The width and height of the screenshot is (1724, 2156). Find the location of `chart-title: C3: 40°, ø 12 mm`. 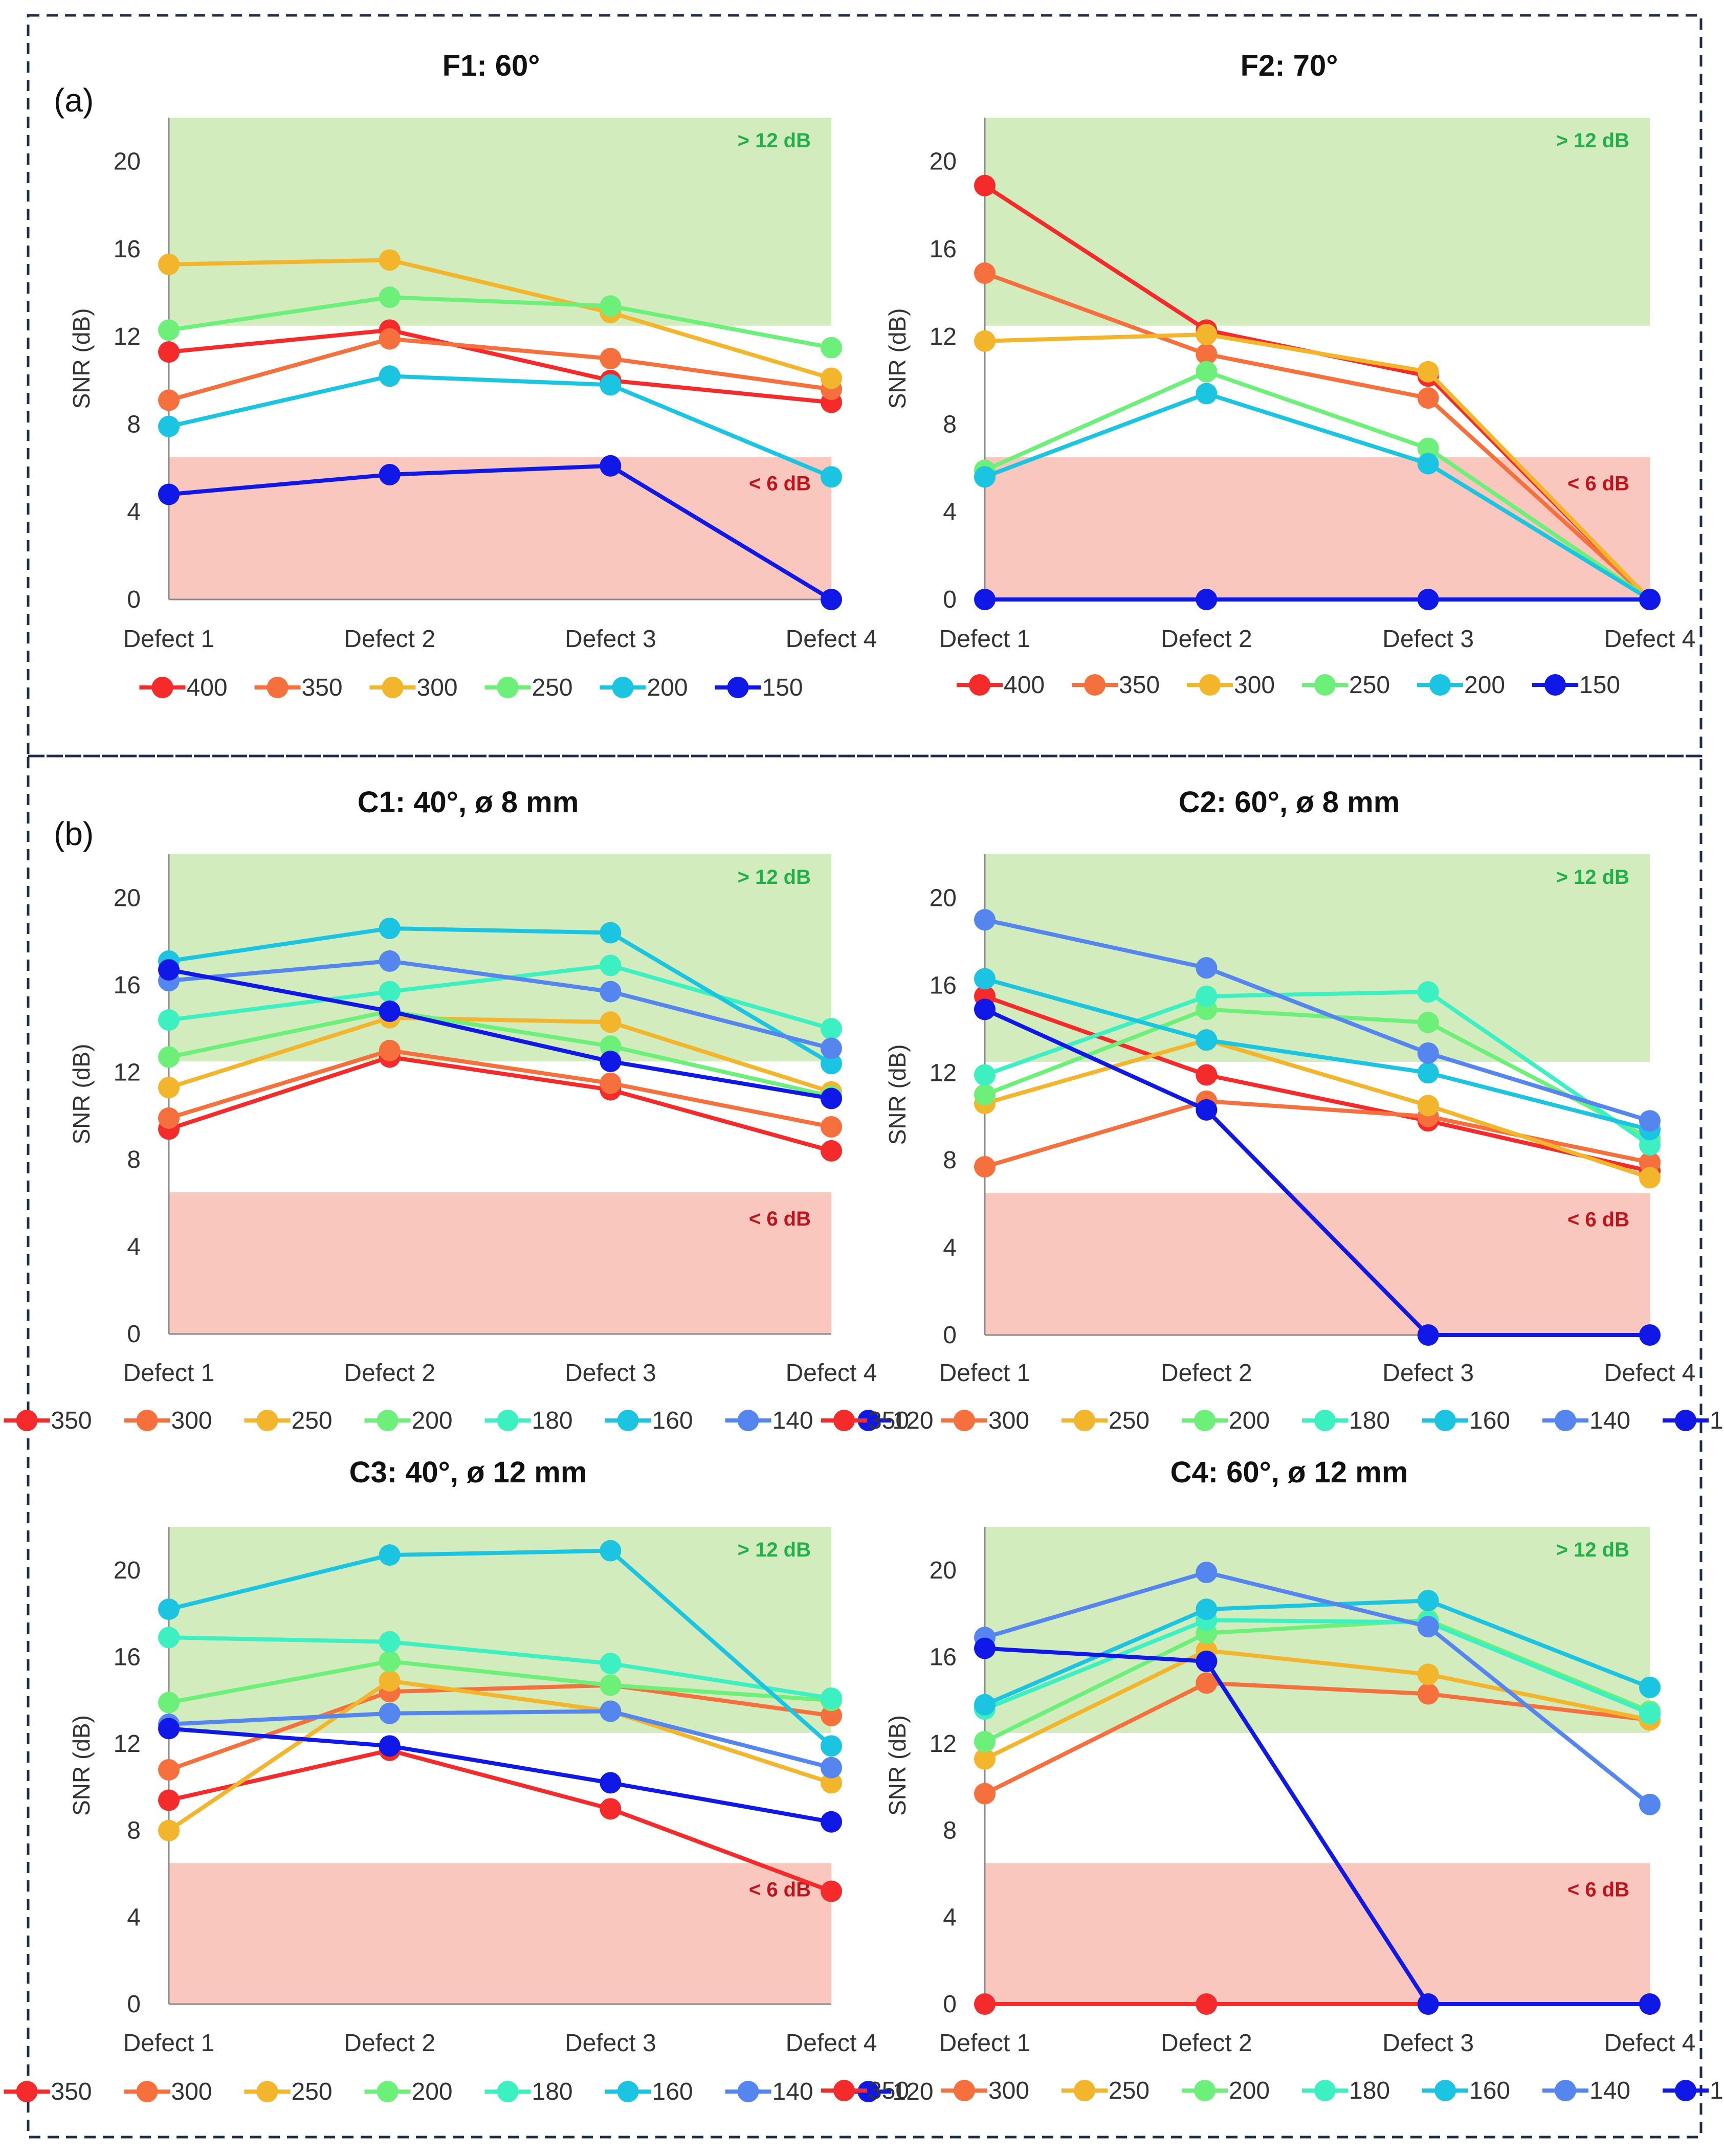

chart-title: C3: 40°, ø 12 mm is located at coordinates (468, 1472).